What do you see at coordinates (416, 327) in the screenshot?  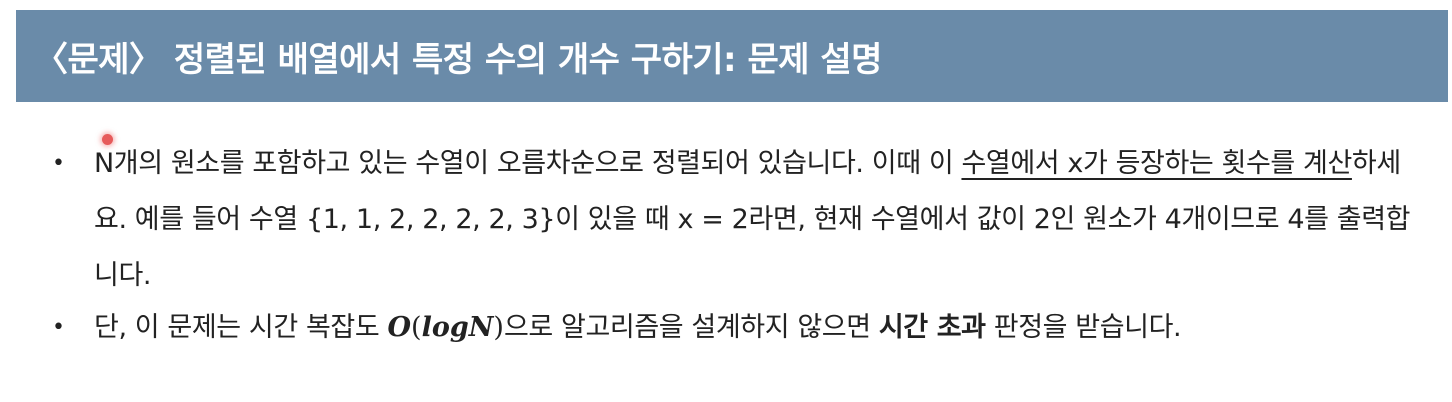 I see `formula-open-paren: (` at bounding box center [416, 327].